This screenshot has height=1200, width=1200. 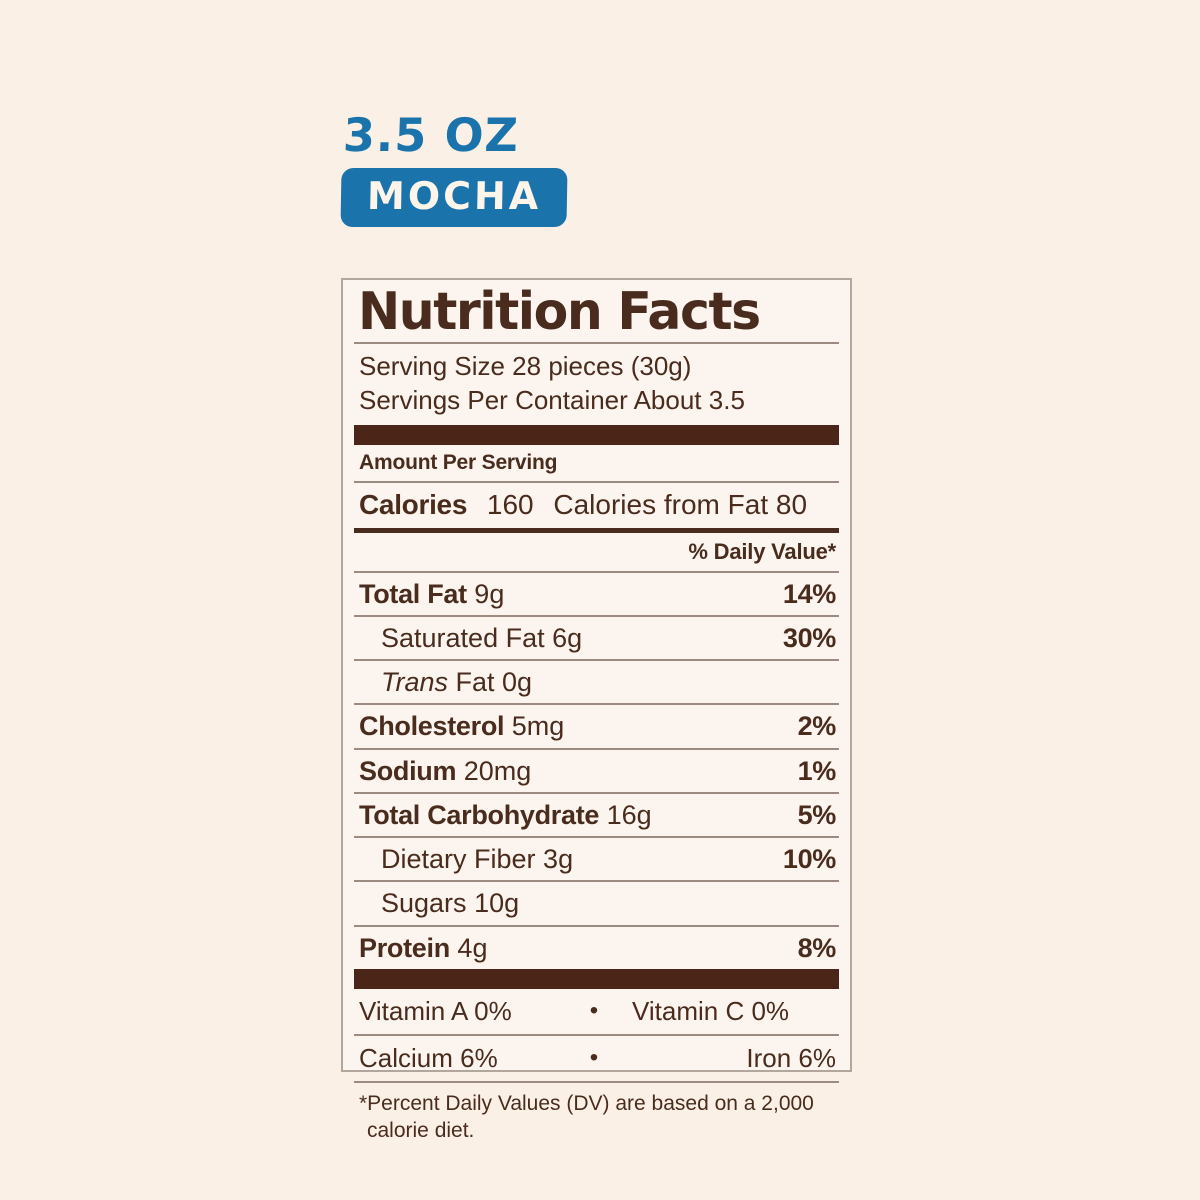 I want to click on nutrient-name: Protein 4g, so click(x=423, y=948).